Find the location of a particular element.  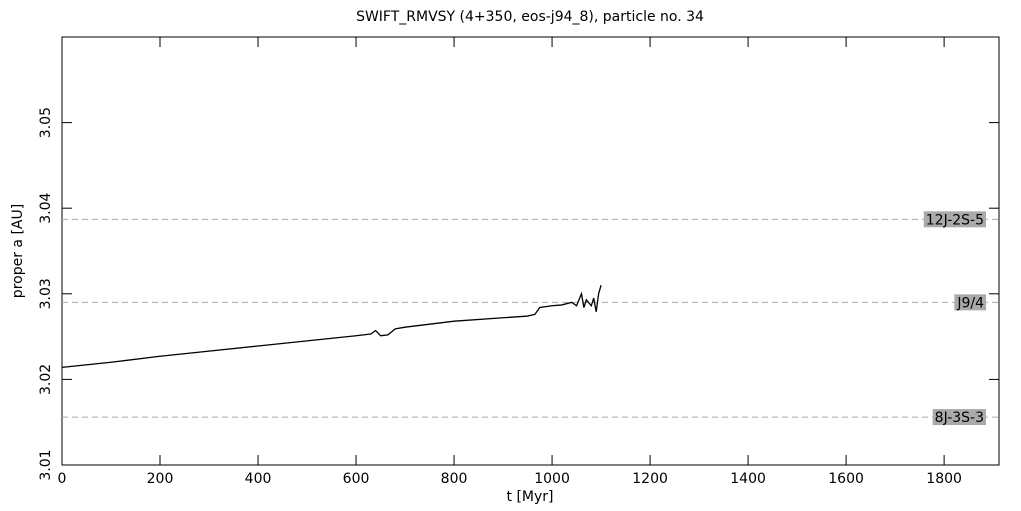

reference-label: 12J-2S-5 is located at coordinates (955, 220).